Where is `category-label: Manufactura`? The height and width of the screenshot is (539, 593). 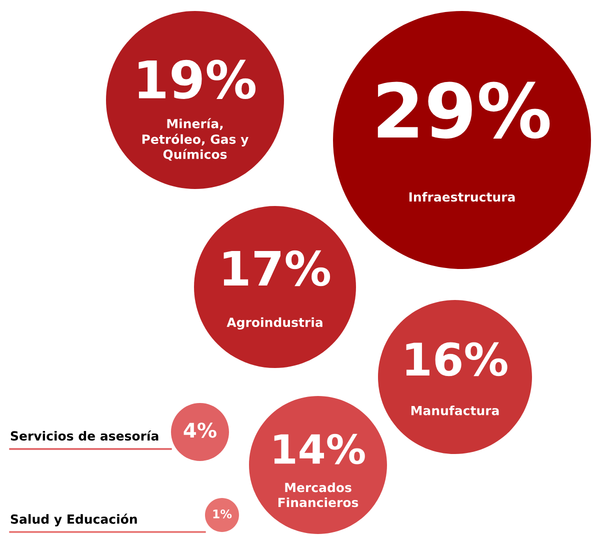
category-label: Manufactura is located at coordinates (455, 411).